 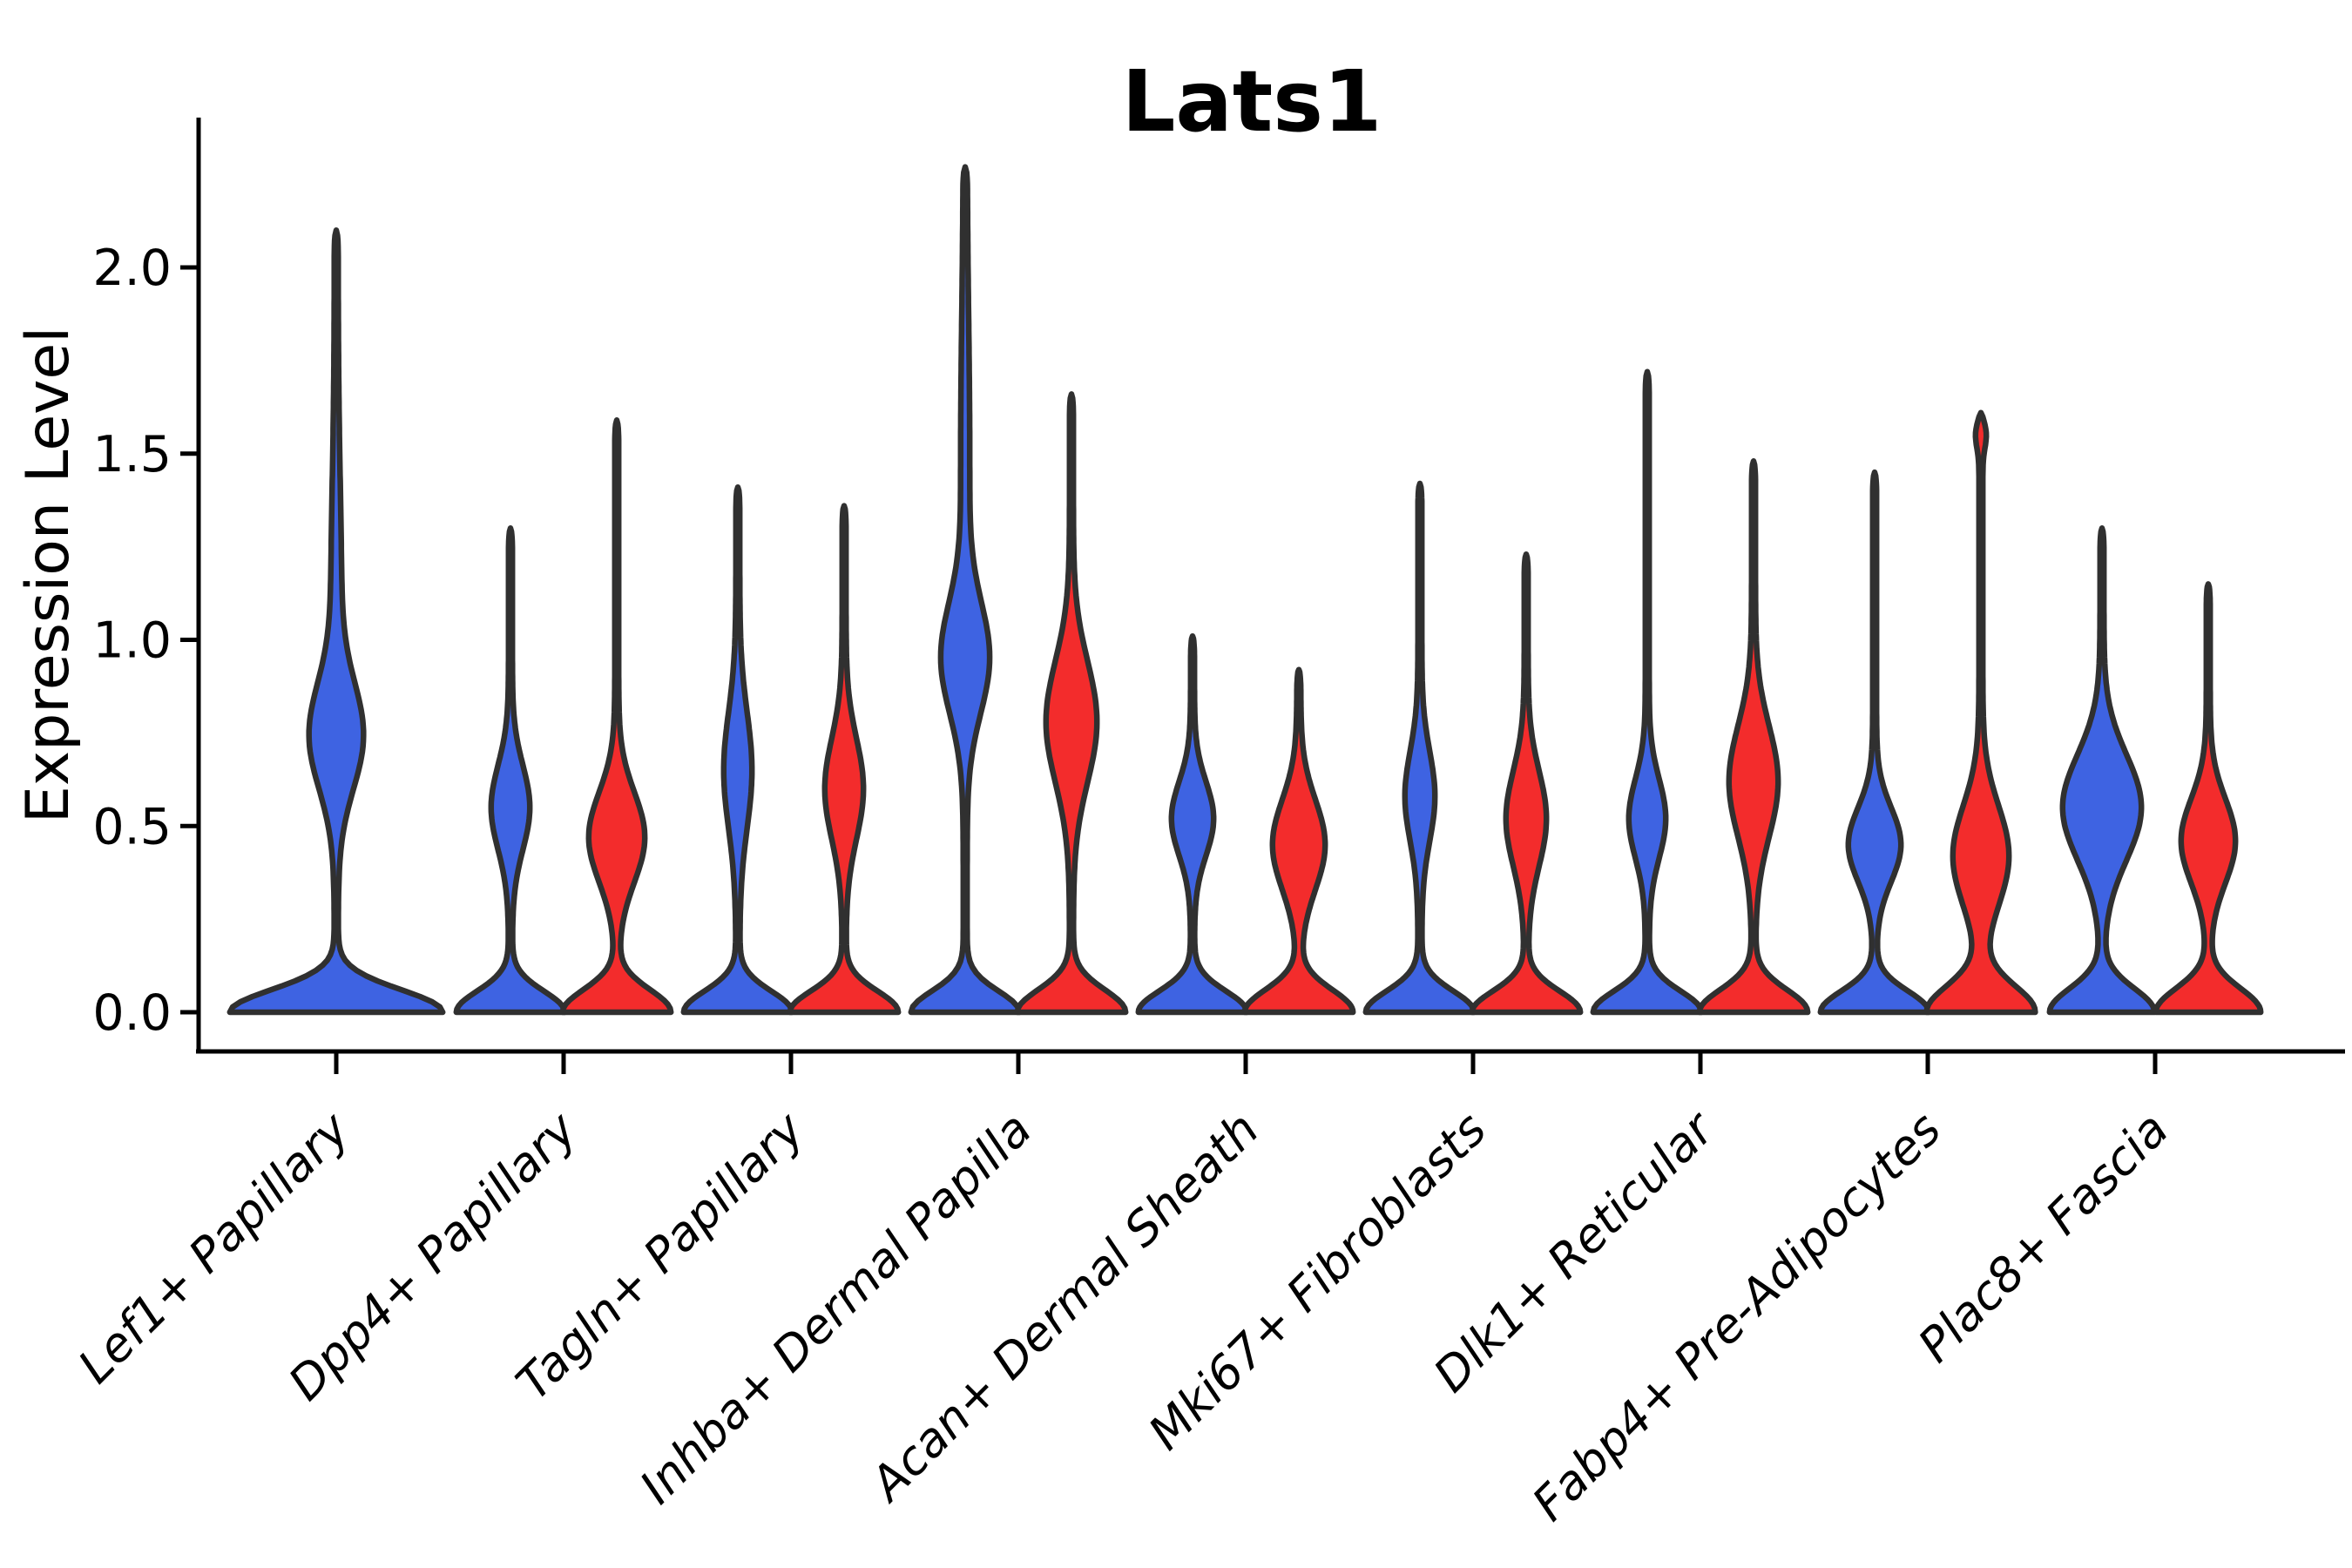 I want to click on violin-dlk1-reticular-blue, so click(x=1647, y=692).